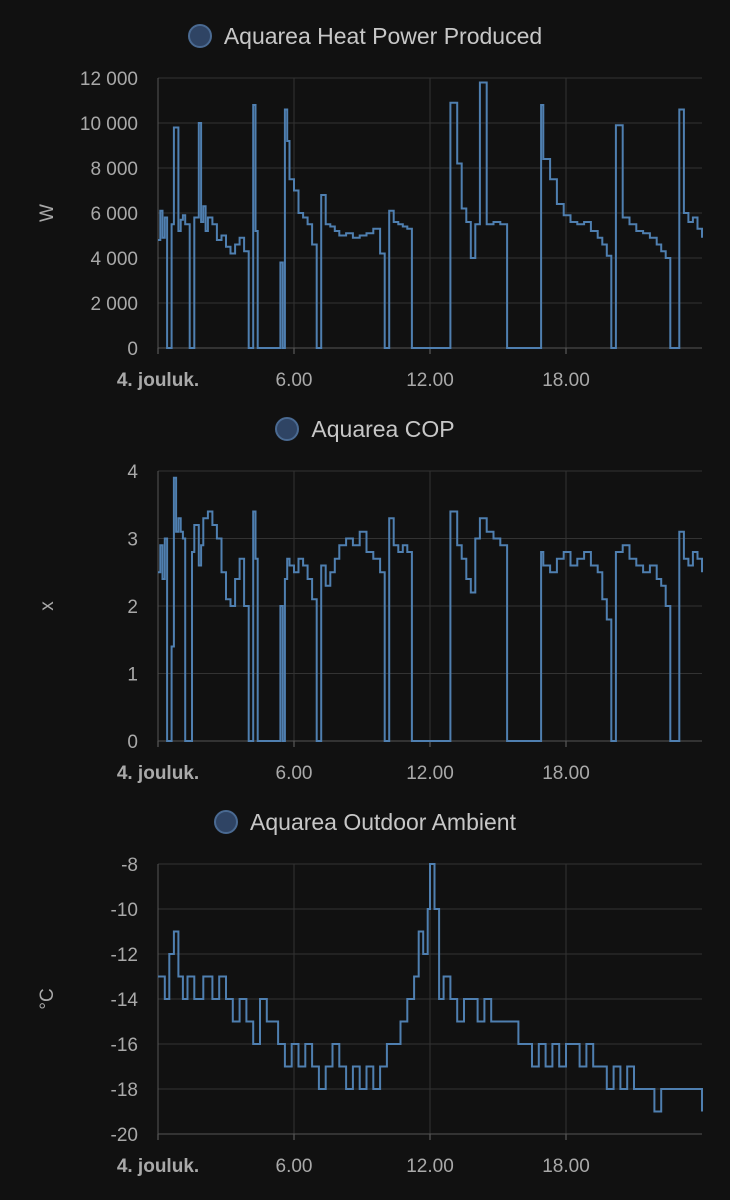 This screenshot has height=1200, width=730. I want to click on y-tick-label: 4 000, so click(114, 259).